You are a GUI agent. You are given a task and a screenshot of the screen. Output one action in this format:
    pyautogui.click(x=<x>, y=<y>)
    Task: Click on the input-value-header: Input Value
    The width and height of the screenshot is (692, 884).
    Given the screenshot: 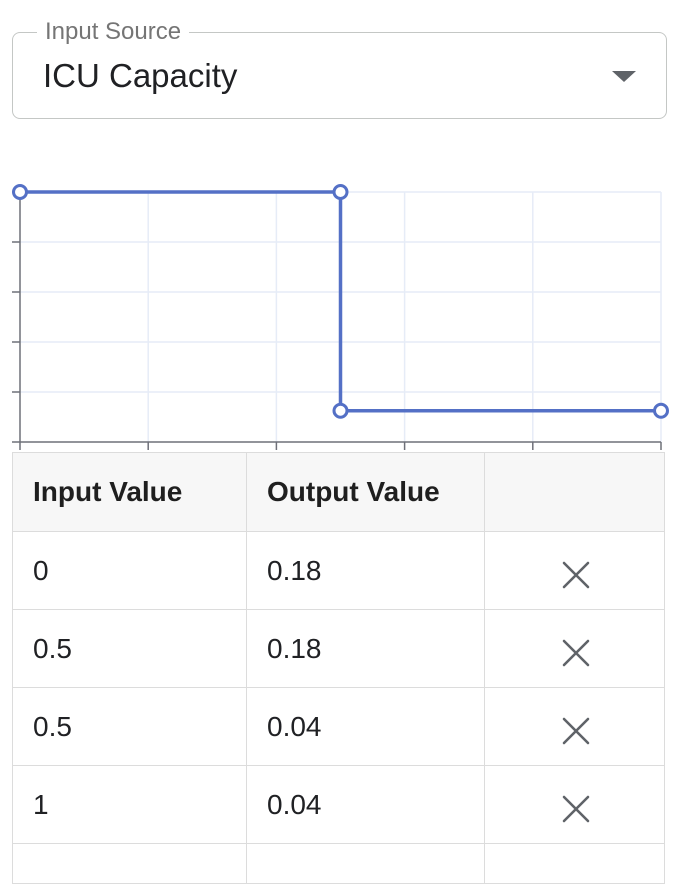 What is the action you would take?
    pyautogui.click(x=129, y=492)
    